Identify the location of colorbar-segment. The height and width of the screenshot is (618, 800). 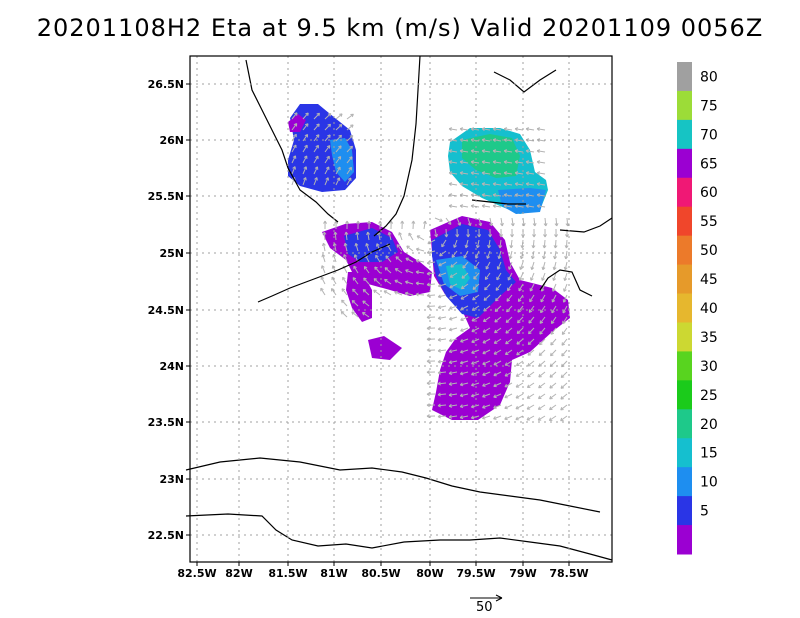
(684, 453).